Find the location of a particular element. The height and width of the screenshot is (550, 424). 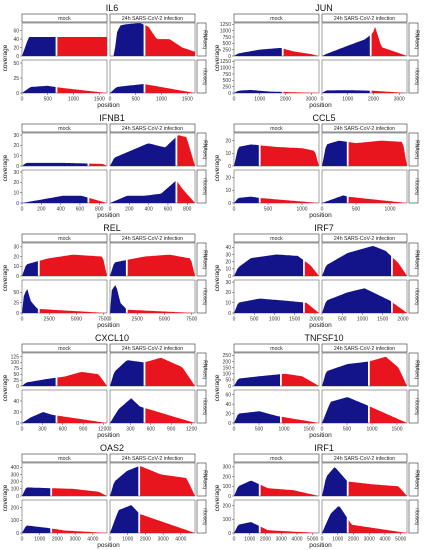

y-tick-label: 200 is located at coordinates (15, 508).